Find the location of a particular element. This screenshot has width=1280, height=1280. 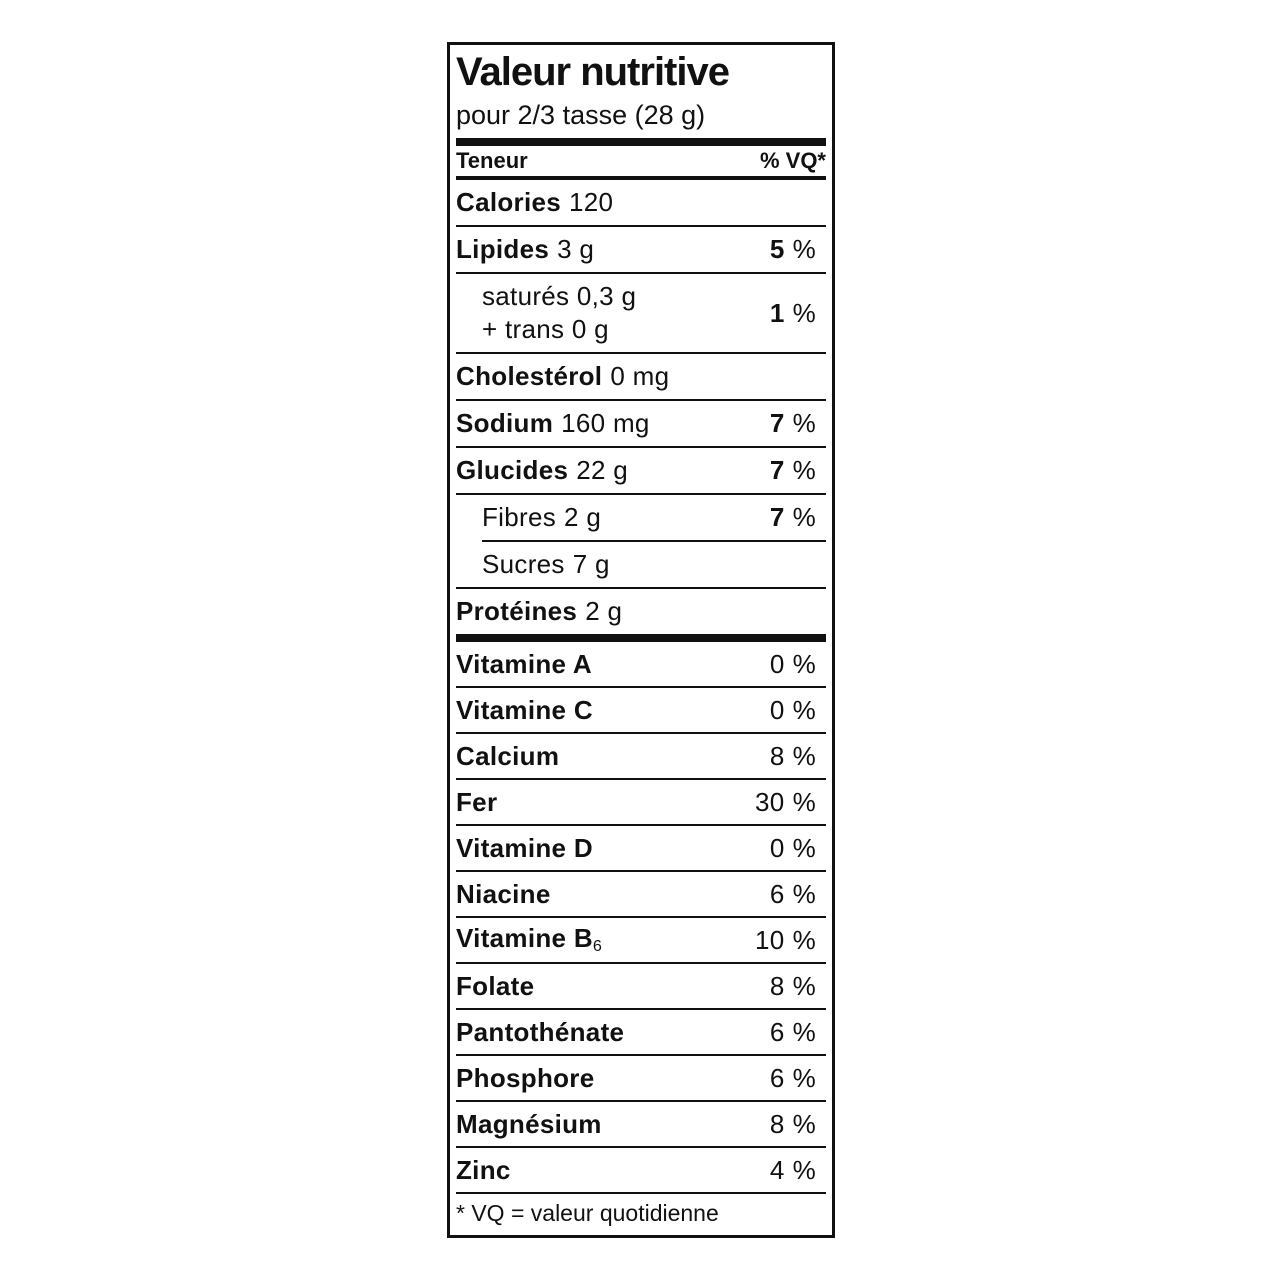

daily-value-number: 30 is located at coordinates (770, 801).